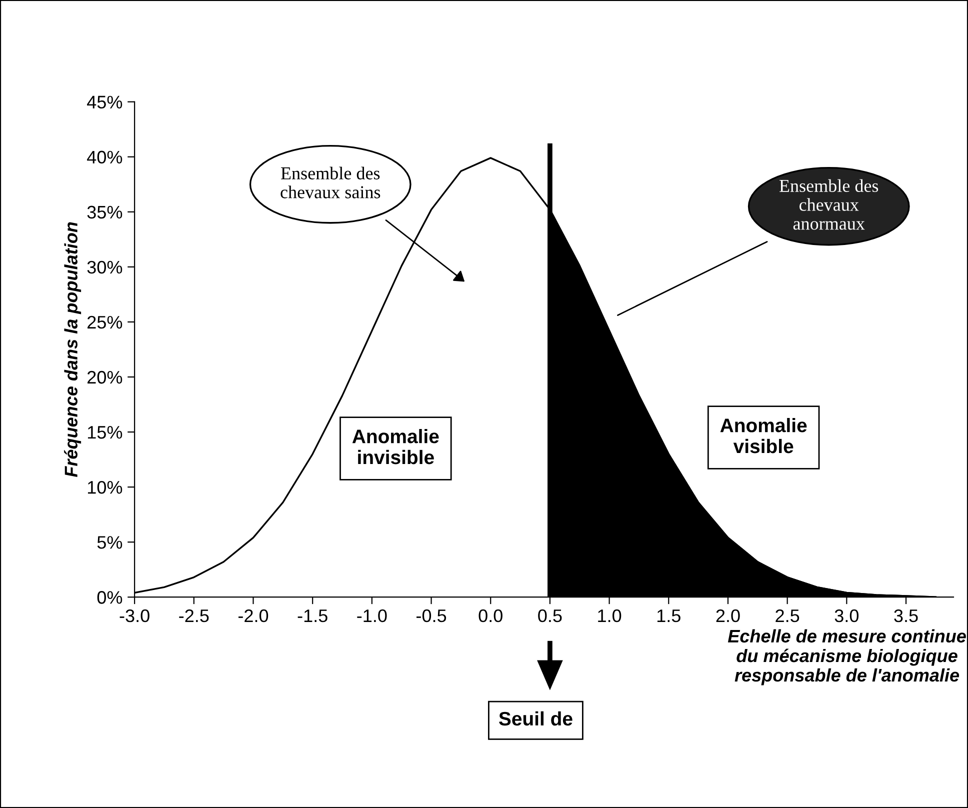  Describe the element at coordinates (490, 615) in the screenshot. I see `x-tick-label: 0.0` at that location.